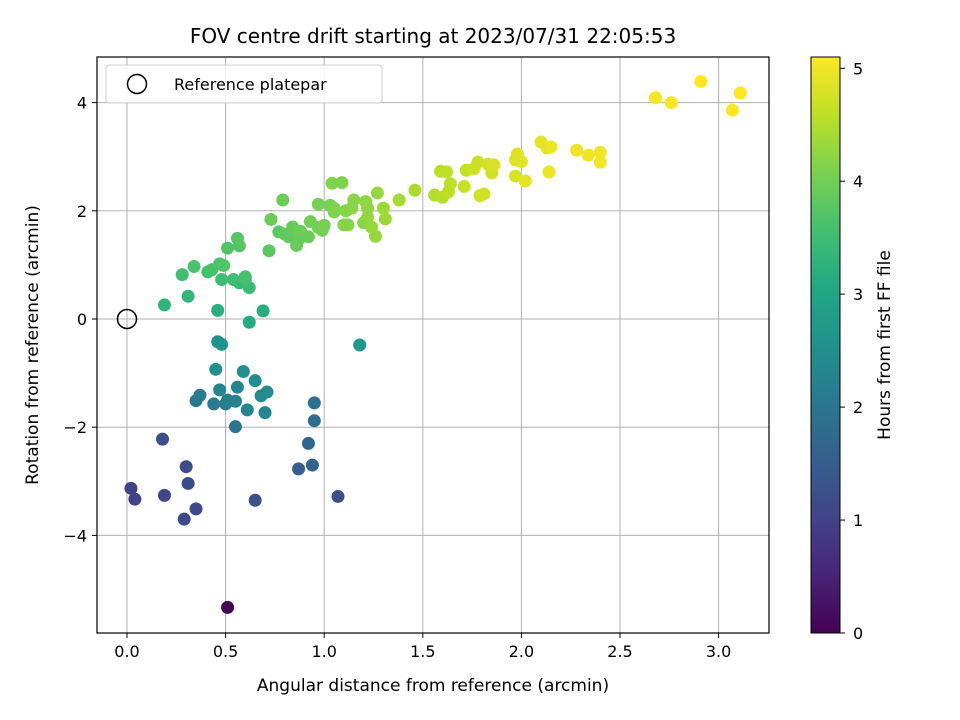  I want to click on y-axis-ticks: −4 −2 0 2 4, so click(80, 319).